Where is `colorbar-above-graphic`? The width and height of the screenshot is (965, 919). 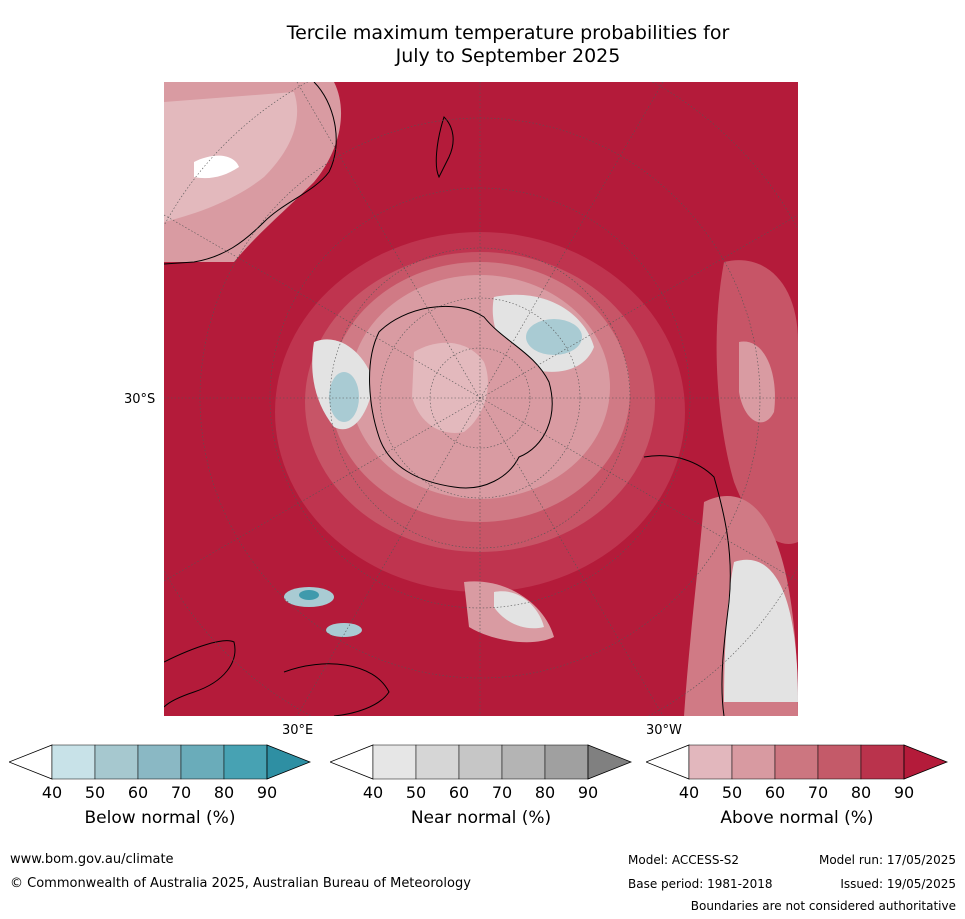
colorbar-above-graphic is located at coordinates (797, 762).